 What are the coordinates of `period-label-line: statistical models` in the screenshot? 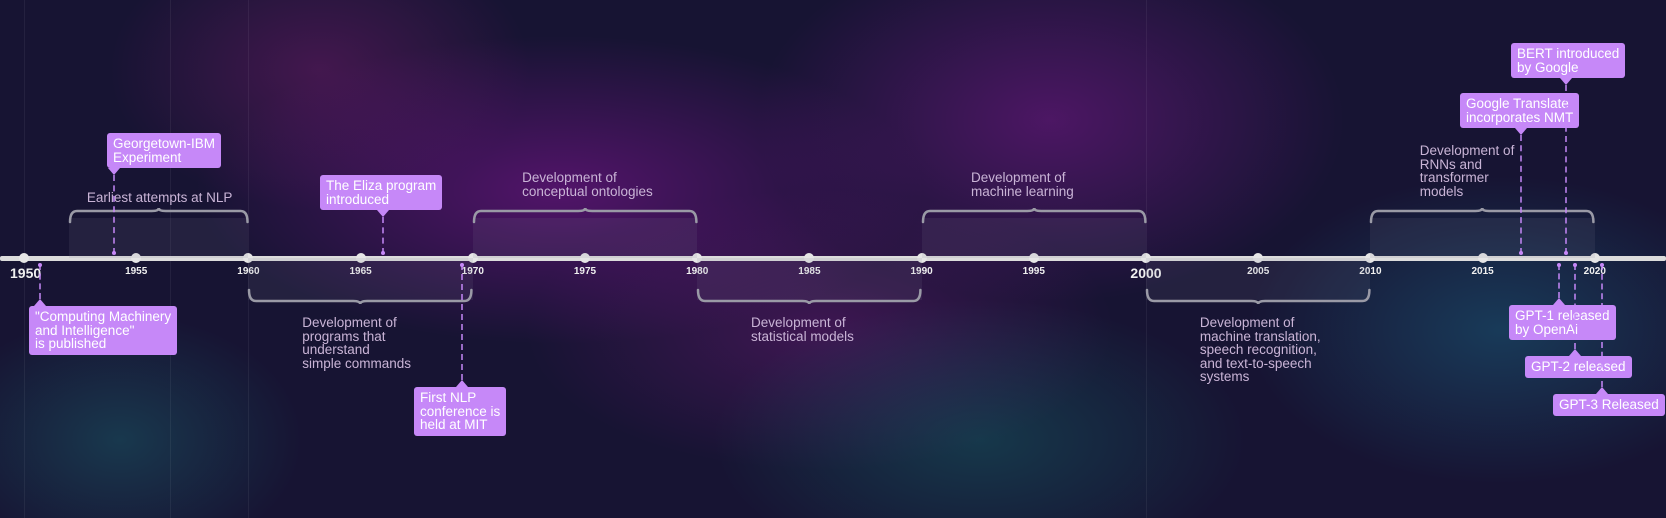 It's located at (802, 336).